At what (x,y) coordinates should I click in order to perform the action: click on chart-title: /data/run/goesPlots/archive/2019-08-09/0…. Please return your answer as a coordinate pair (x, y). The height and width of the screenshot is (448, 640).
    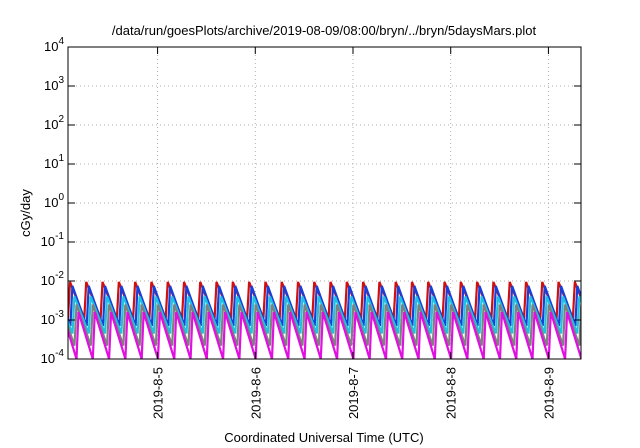
    Looking at the image, I should click on (324, 30).